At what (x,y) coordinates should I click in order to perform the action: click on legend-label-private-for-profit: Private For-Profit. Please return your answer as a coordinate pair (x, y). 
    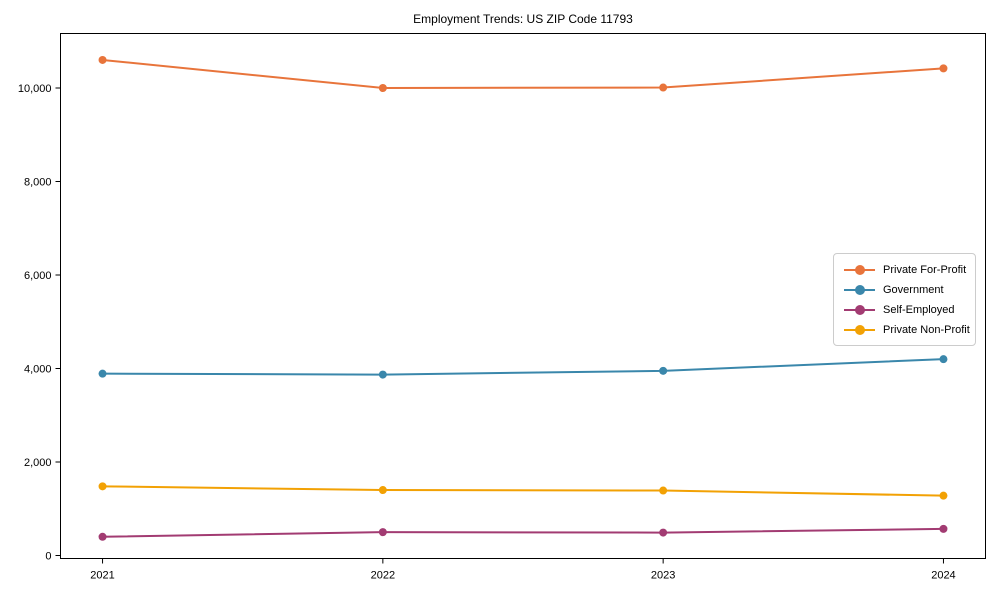
    Looking at the image, I should click on (925, 270).